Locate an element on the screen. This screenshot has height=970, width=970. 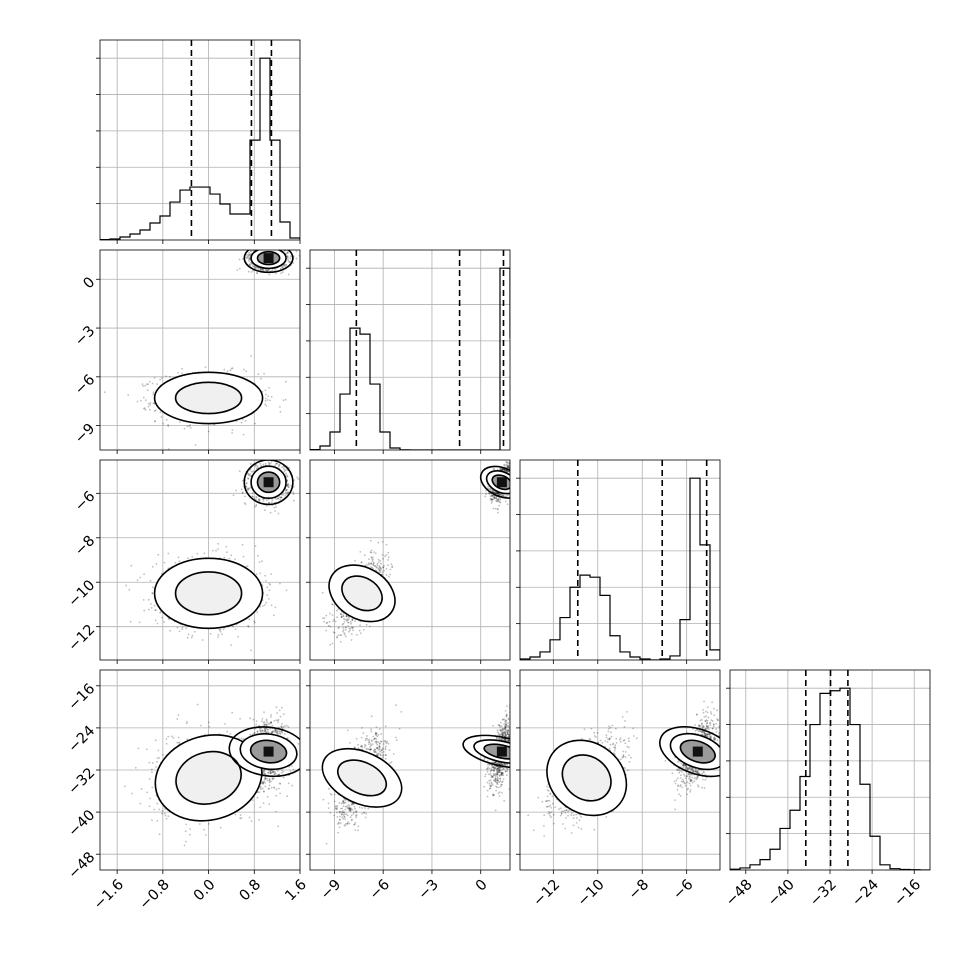
y-tick-label: −9 is located at coordinates (85, 434).